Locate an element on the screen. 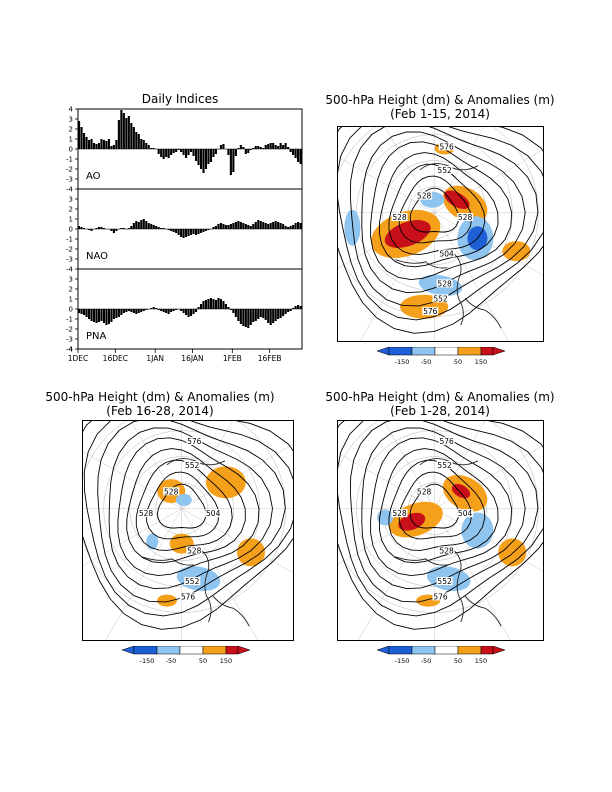 This screenshot has height=792, width=612. colorbar-1: -150 -50 50 150 is located at coordinates (442, 358).